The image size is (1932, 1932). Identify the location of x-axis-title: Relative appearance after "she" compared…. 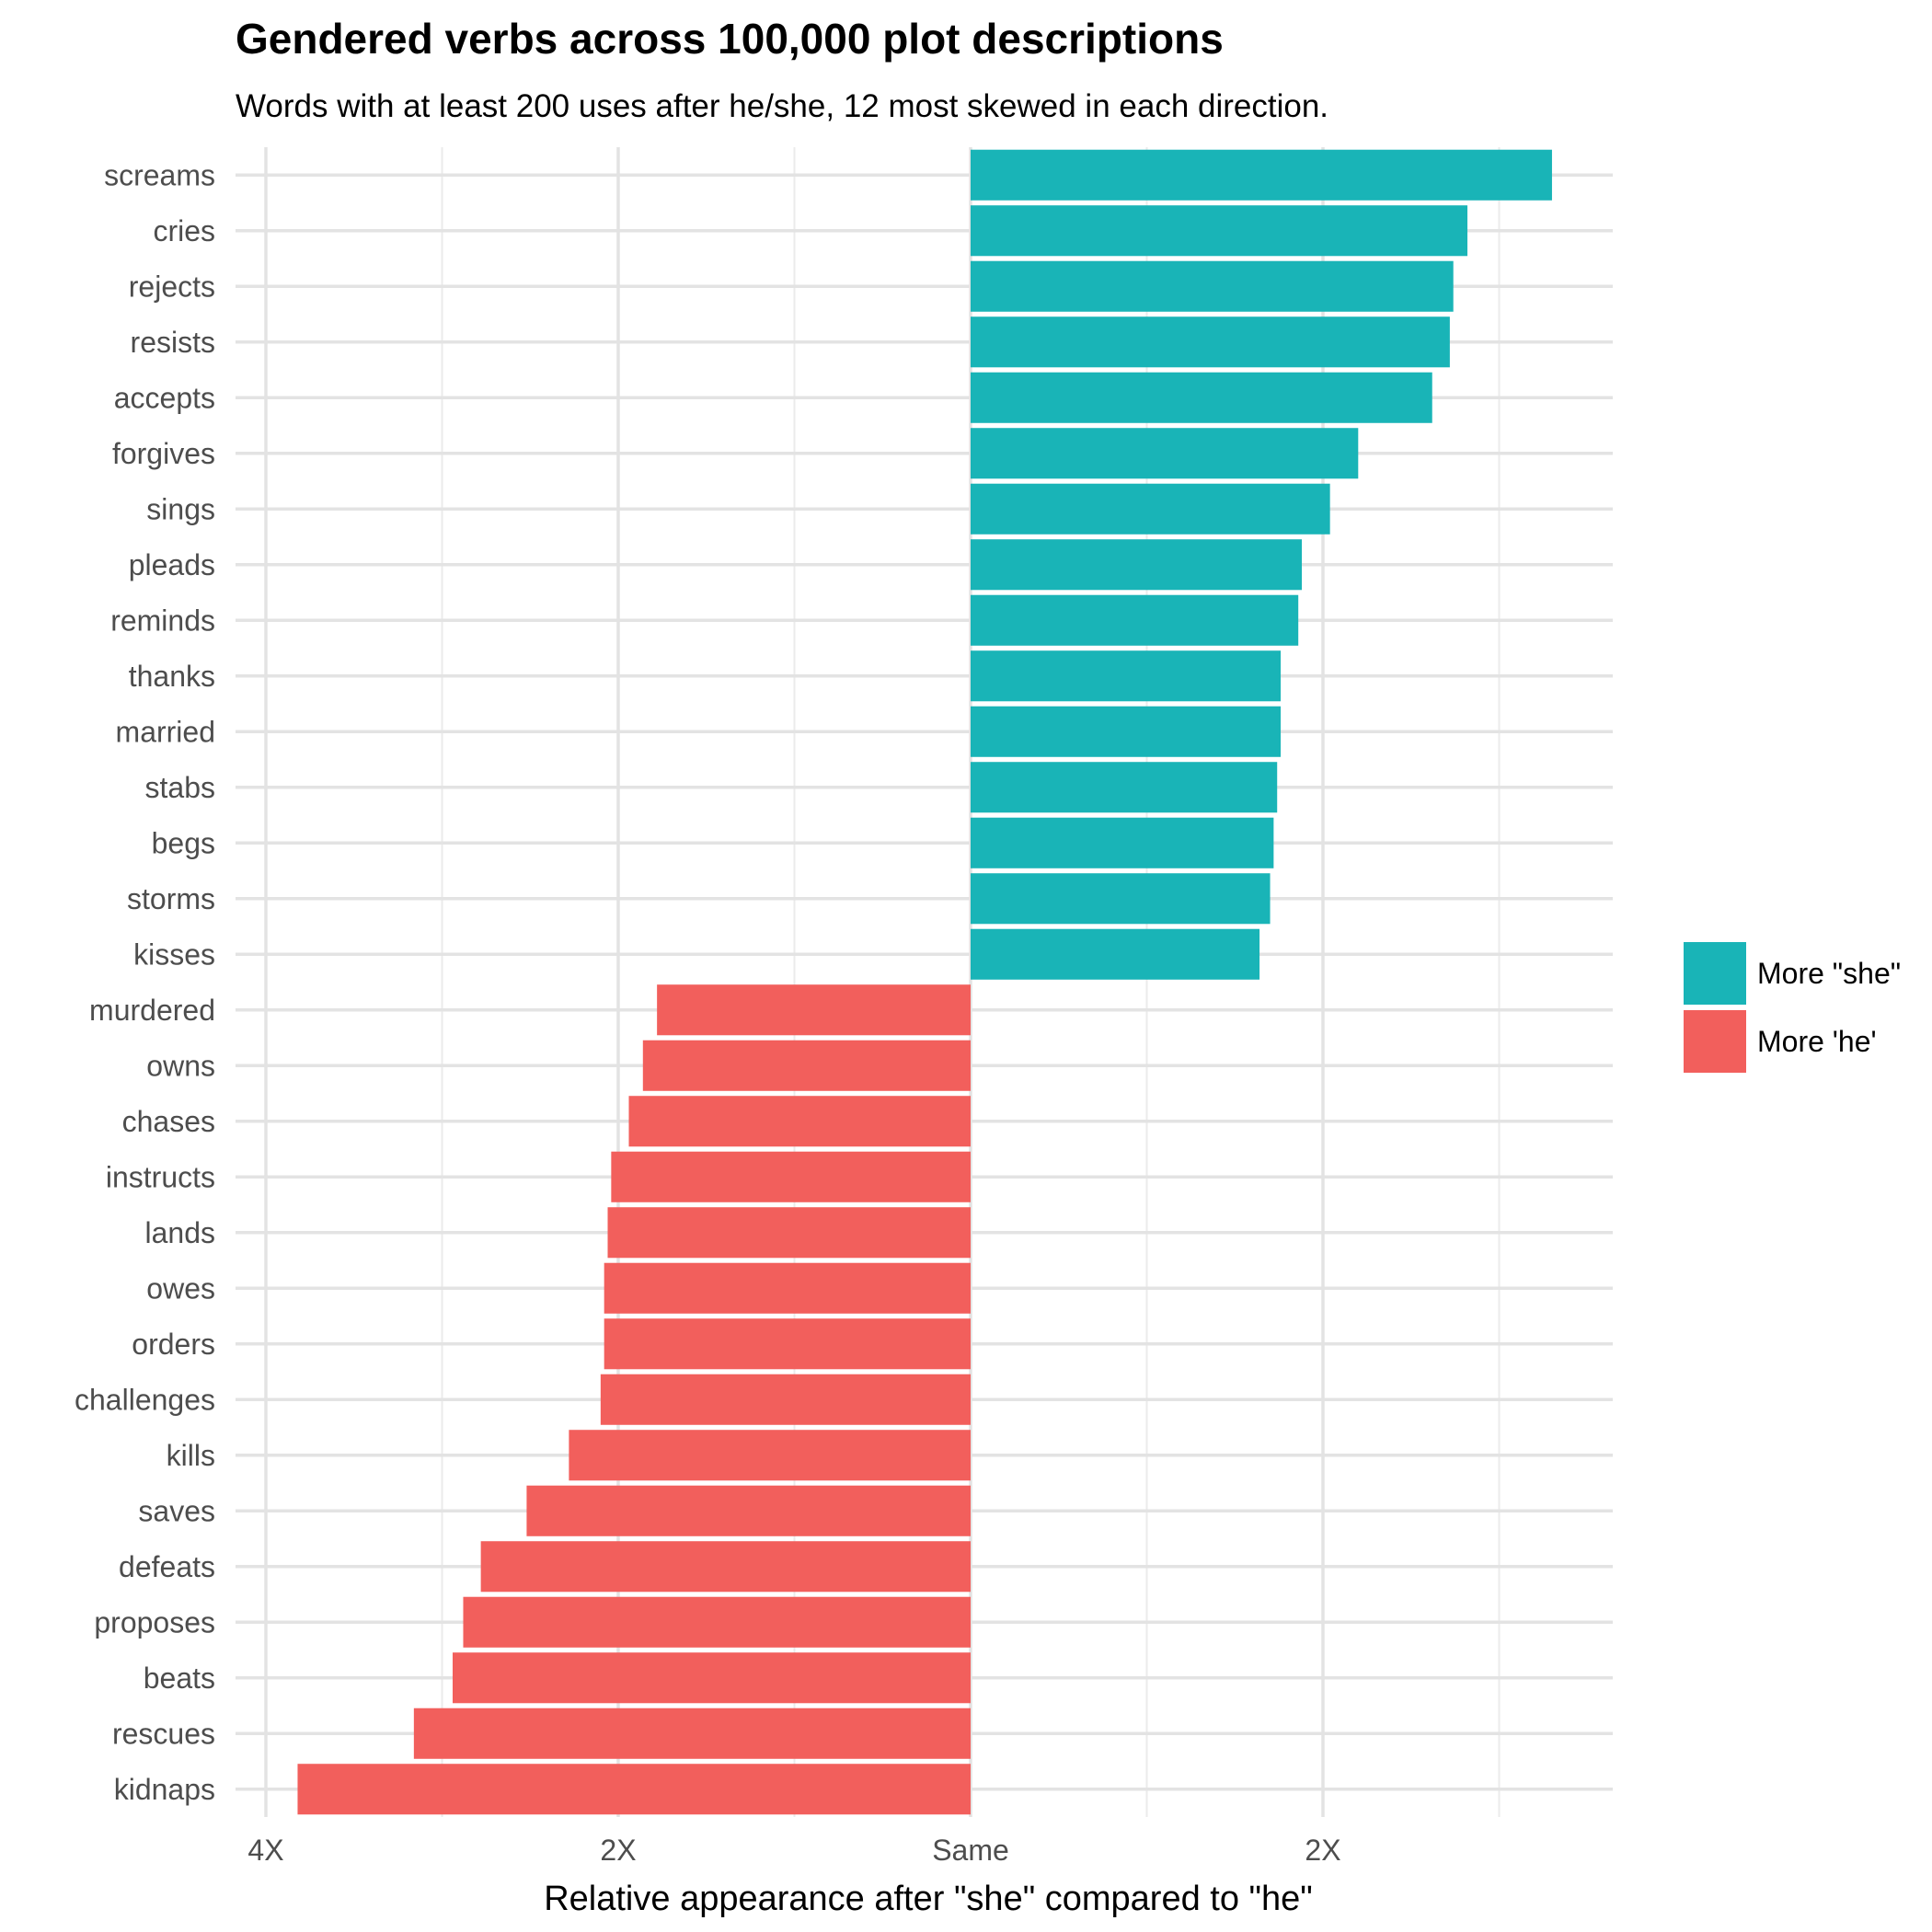
(928, 1899).